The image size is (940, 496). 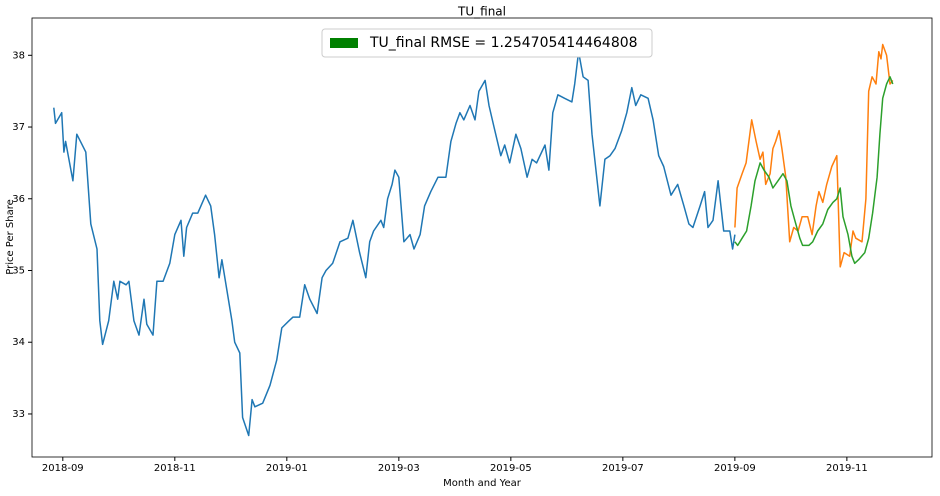 What do you see at coordinates (10, 237) in the screenshot?
I see `y-axis-label: Price Per Share` at bounding box center [10, 237].